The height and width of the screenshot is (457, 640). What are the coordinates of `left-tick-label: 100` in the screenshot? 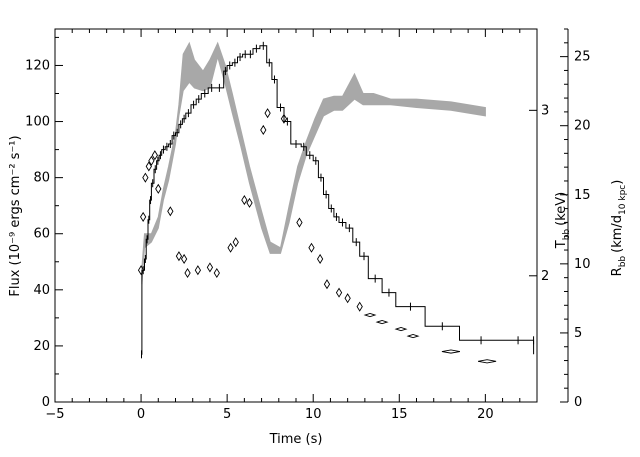 It's located at (37, 122).